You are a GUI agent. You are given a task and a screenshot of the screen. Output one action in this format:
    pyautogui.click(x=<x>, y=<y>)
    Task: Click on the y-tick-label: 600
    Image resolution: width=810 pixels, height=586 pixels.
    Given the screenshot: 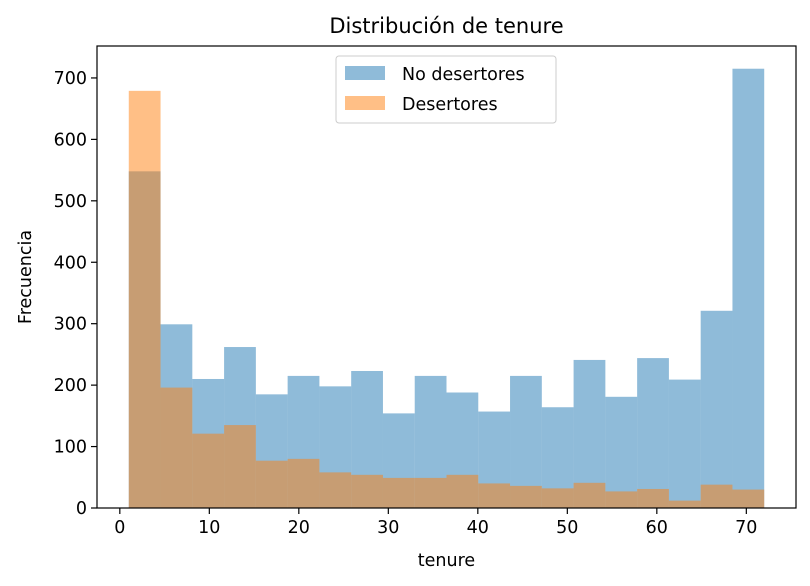 What is the action you would take?
    pyautogui.click(x=70, y=140)
    